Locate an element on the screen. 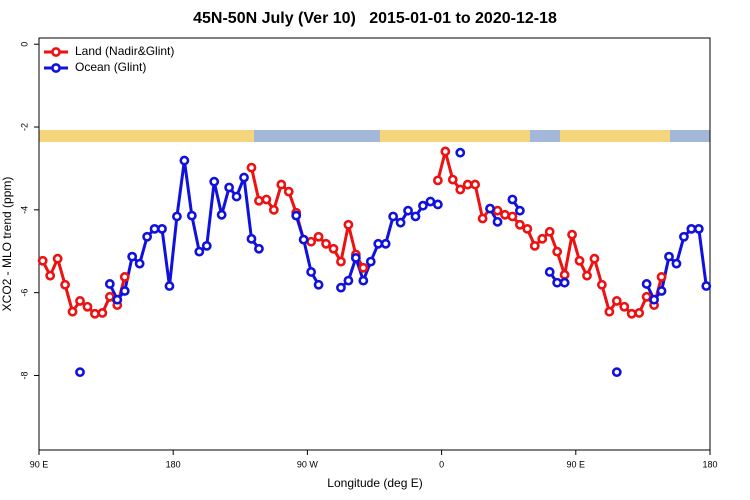 Image resolution: width=750 pixels, height=500 pixels. x-axis-label: Longitude (deg E) is located at coordinates (374, 483).